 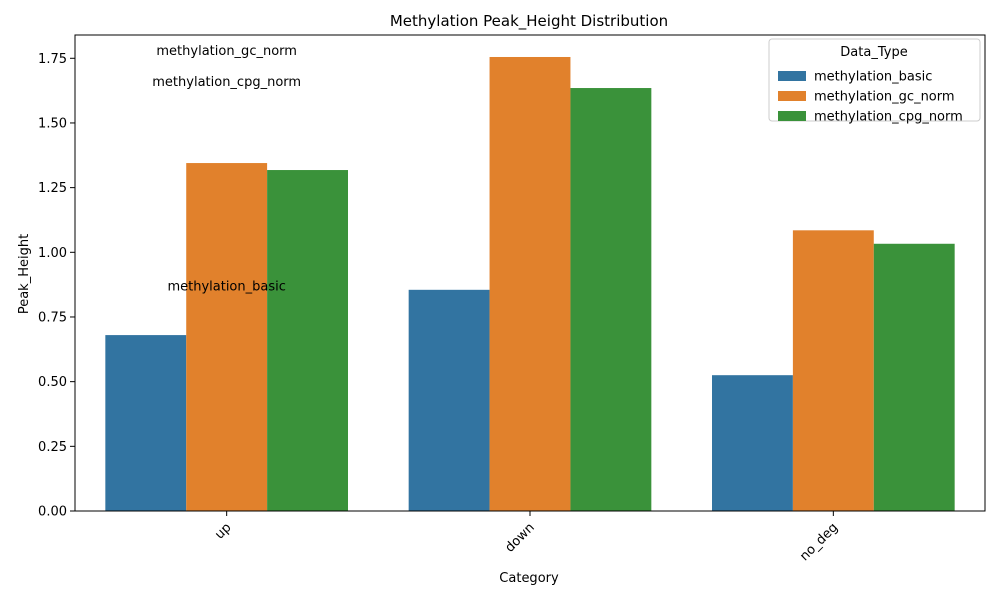 What do you see at coordinates (226, 51) in the screenshot?
I see `annotation-methylation_gc_norm: methylation_gc_norm` at bounding box center [226, 51].